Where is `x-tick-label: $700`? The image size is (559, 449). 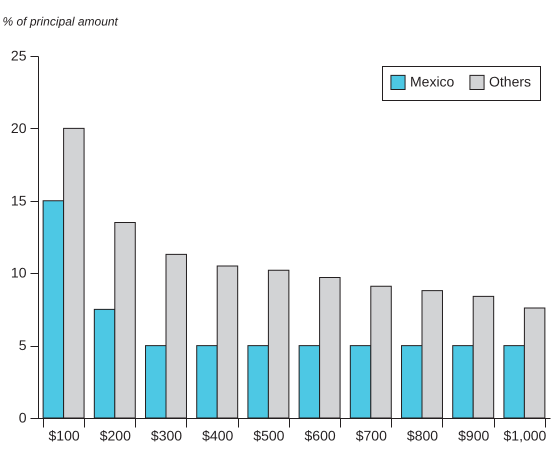 x-tick-label: $700 is located at coordinates (372, 436).